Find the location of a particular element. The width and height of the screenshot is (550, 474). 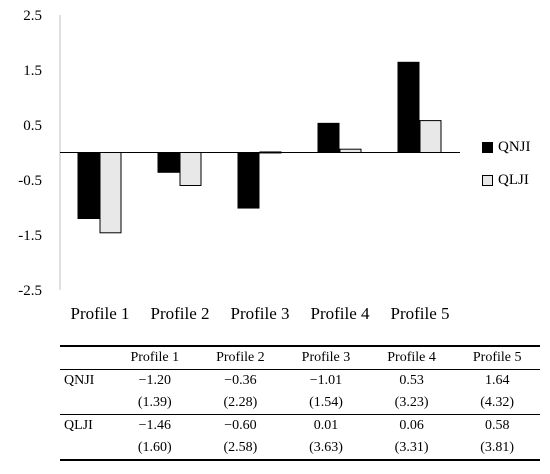

table-header-cell: Profile 3 is located at coordinates (326, 357).